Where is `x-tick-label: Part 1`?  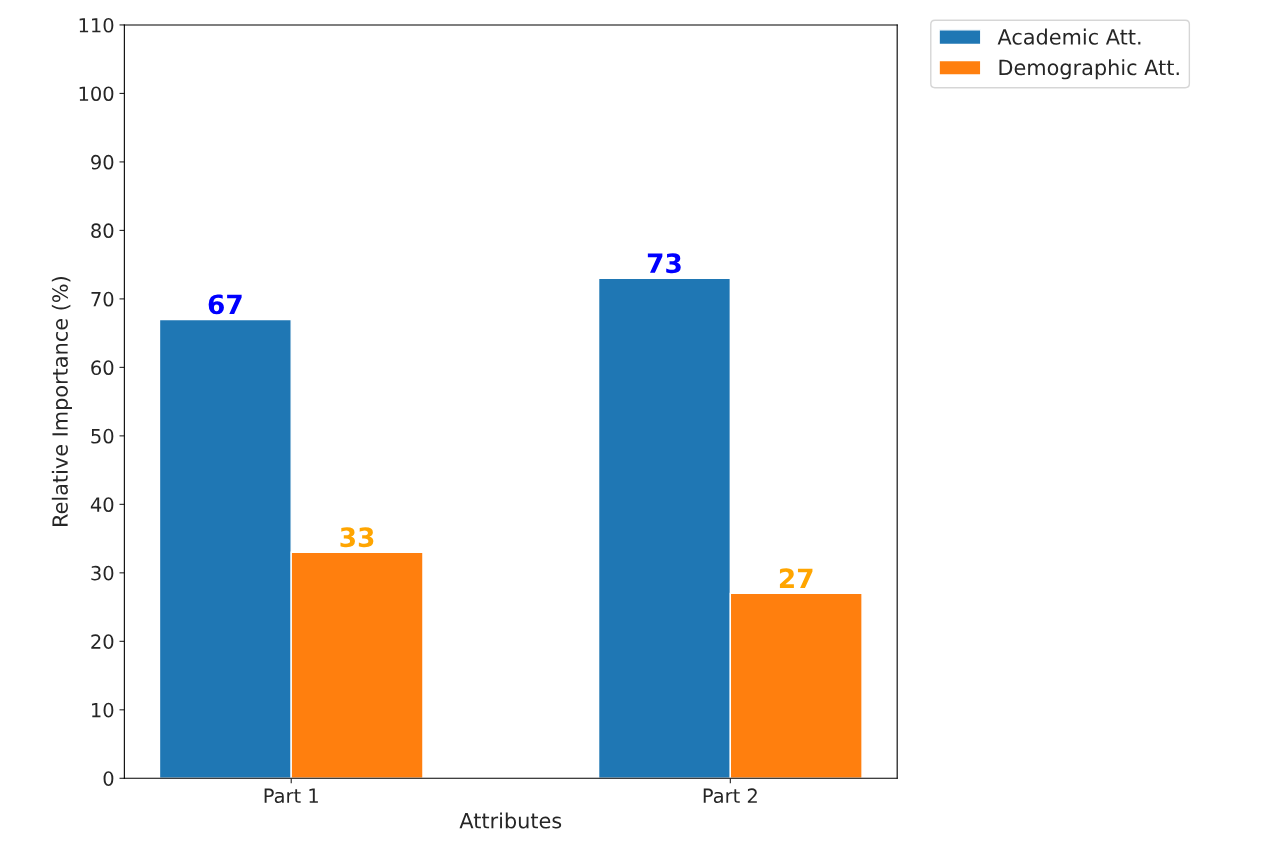
x-tick-label: Part 1 is located at coordinates (291, 796).